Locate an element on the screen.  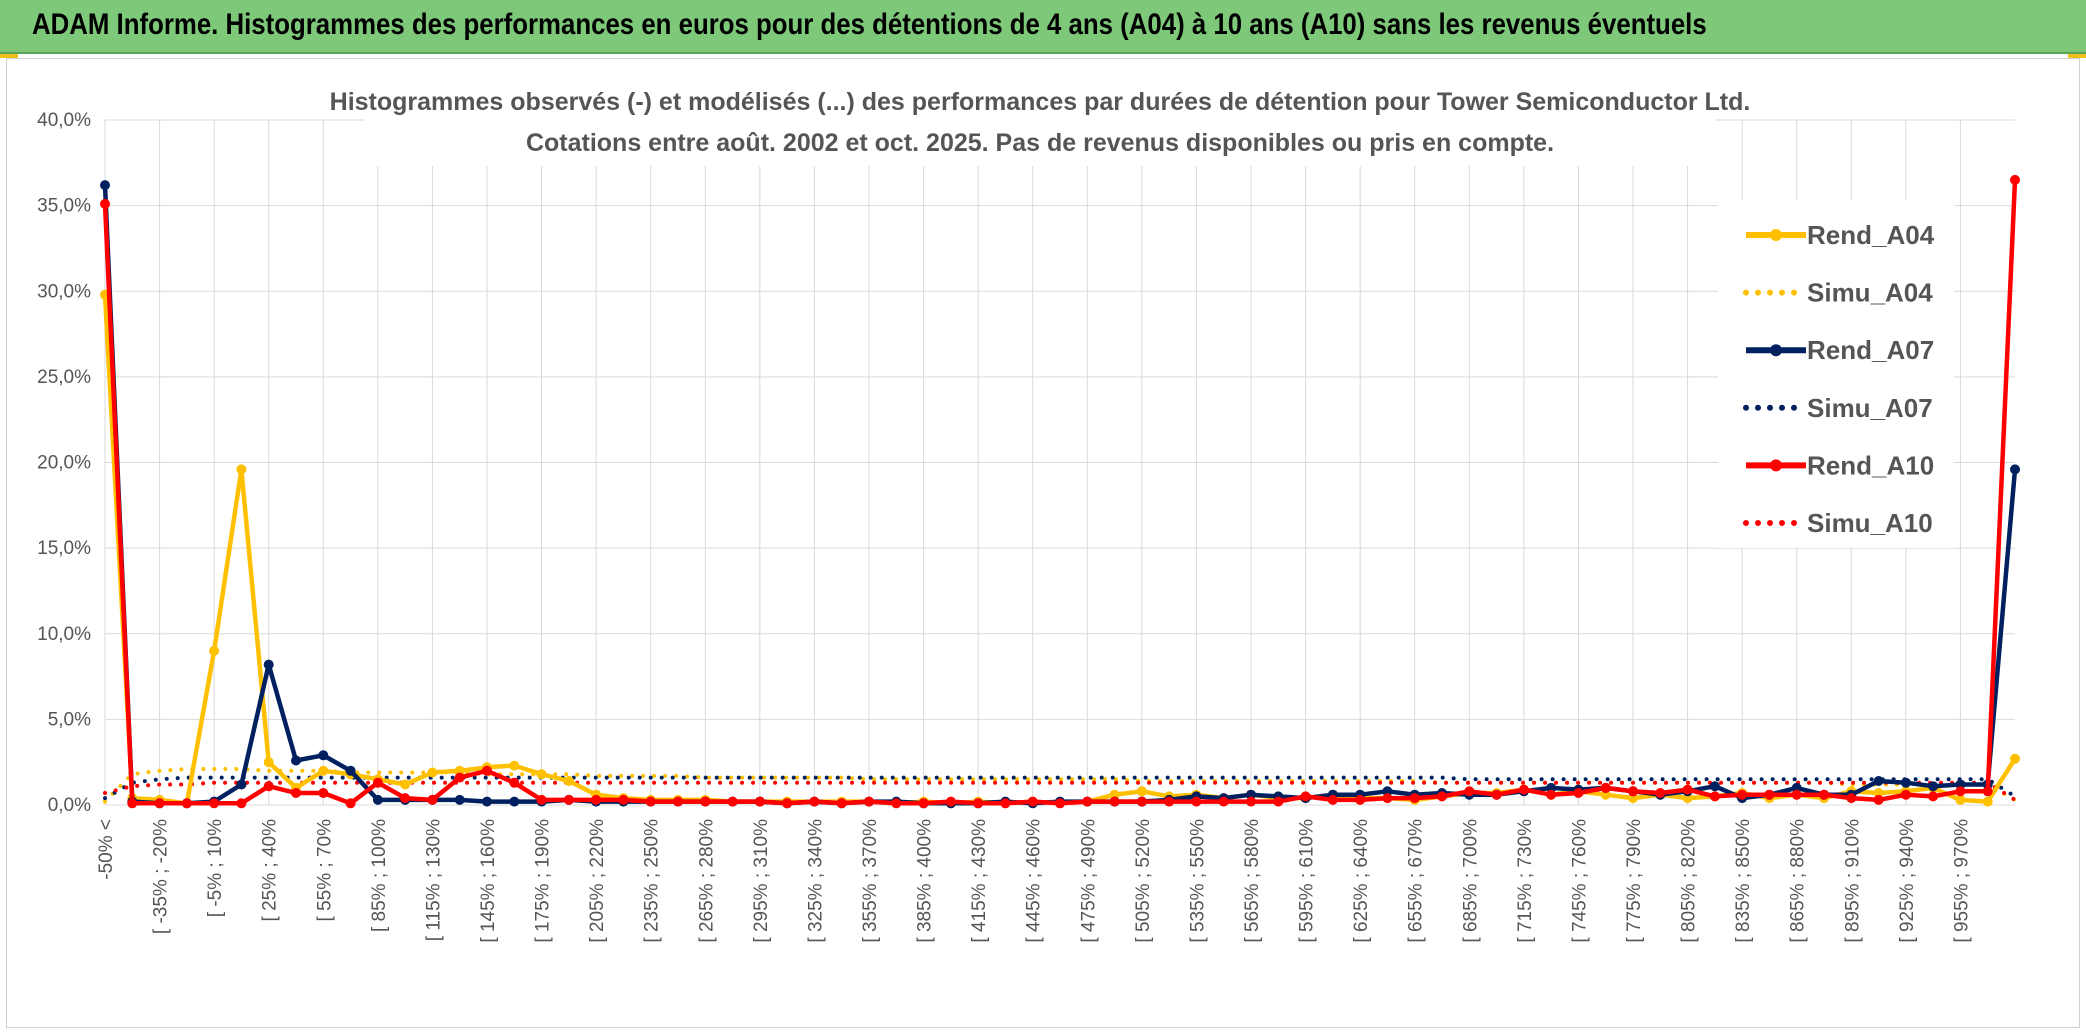
x-tick-label: [ -35% ; -20% is located at coordinates (161, 876).